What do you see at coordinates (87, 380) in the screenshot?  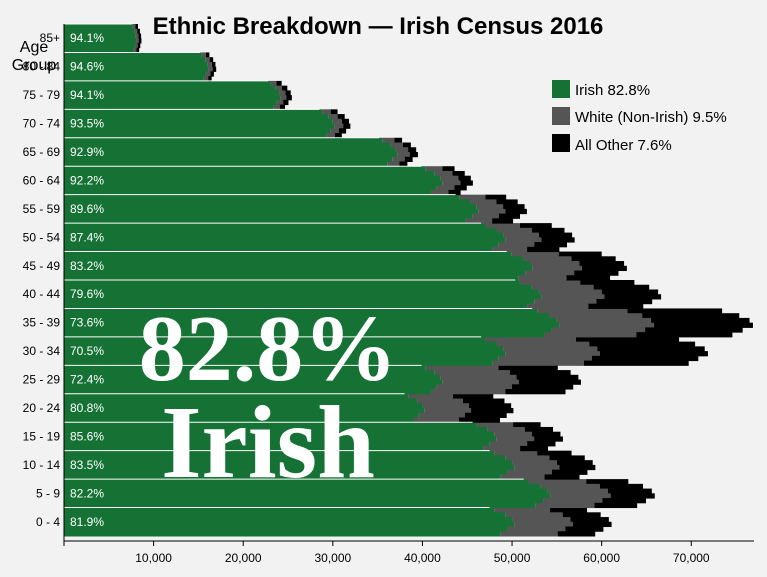 I see `irish-share-label-25-29: 72.4%` at bounding box center [87, 380].